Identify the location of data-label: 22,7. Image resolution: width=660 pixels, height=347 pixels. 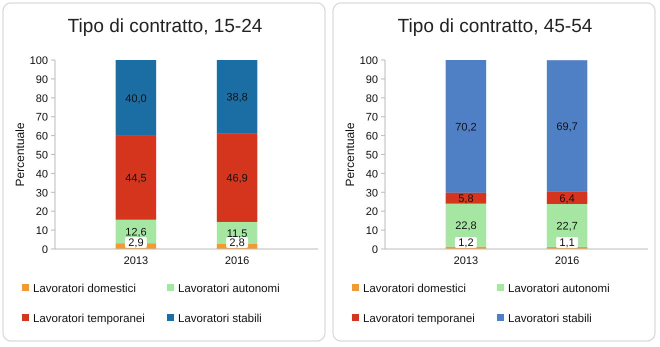
(567, 226).